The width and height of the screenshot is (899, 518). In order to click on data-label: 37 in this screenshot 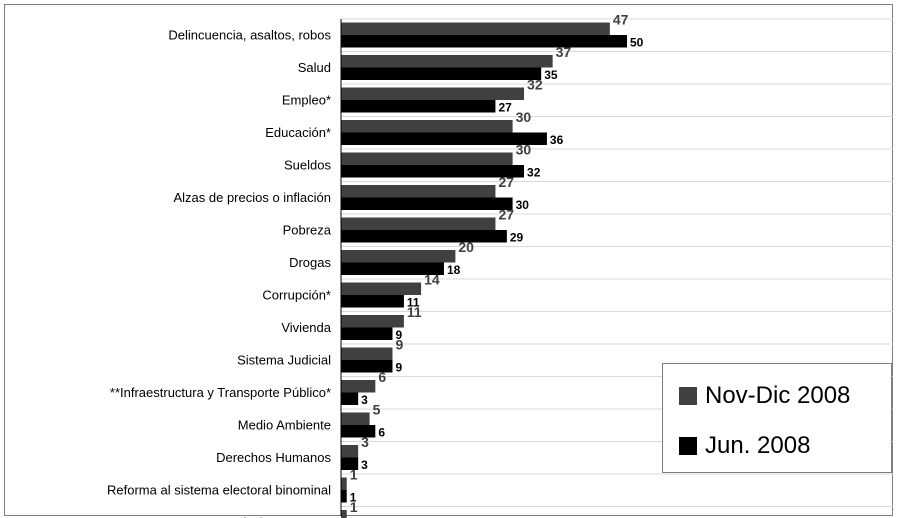, I will do `click(564, 52)`.